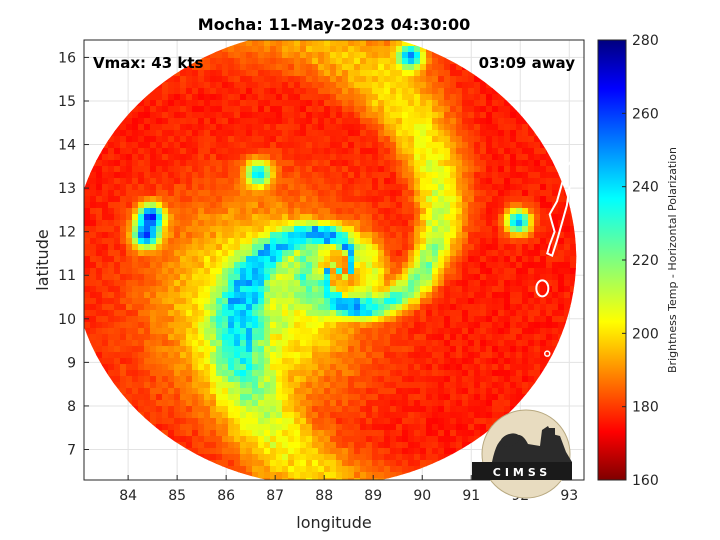  What do you see at coordinates (334, 24) in the screenshot?
I see `chart-title: Mocha: 11-May-2023 04:30:00` at bounding box center [334, 24].